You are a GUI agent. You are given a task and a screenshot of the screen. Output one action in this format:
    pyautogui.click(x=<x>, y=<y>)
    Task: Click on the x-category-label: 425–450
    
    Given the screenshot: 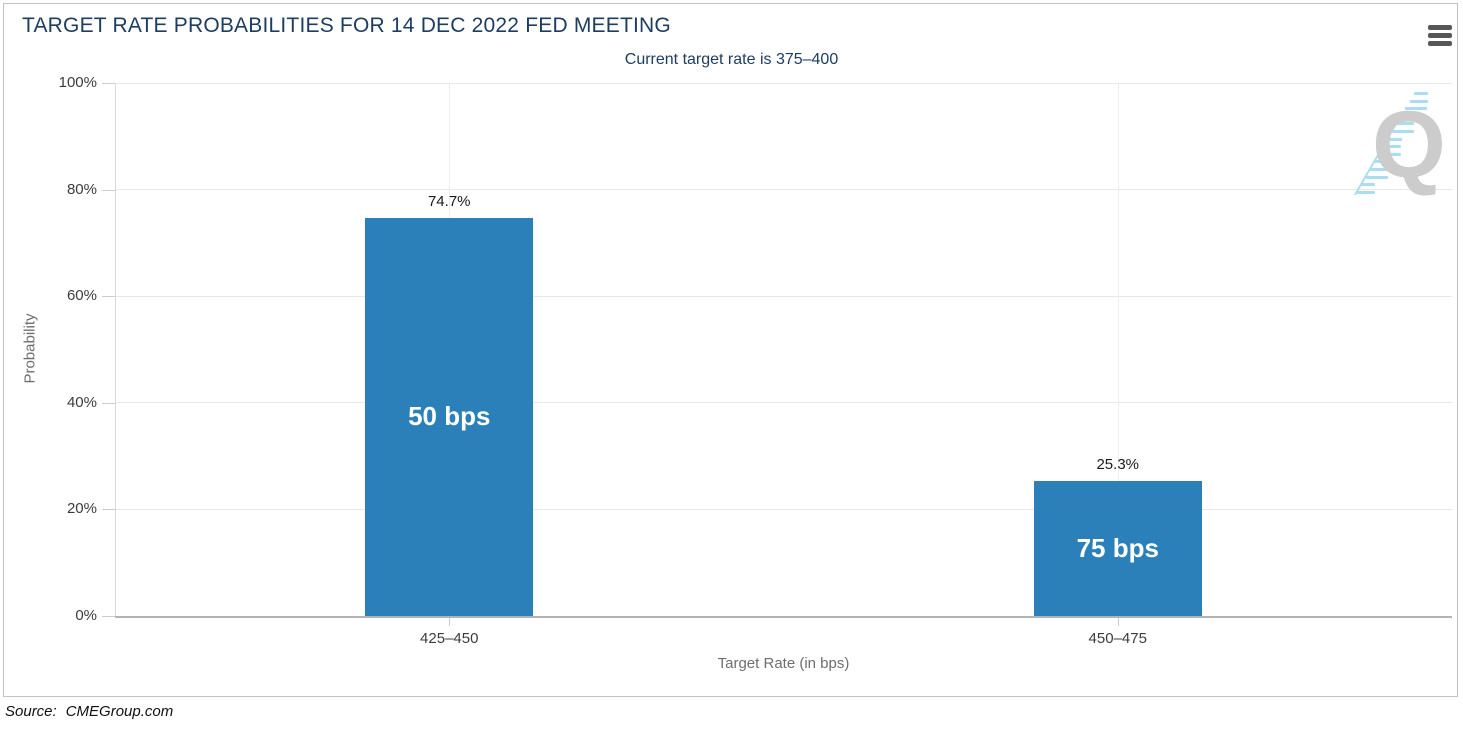 What is the action you would take?
    pyautogui.click(x=449, y=638)
    